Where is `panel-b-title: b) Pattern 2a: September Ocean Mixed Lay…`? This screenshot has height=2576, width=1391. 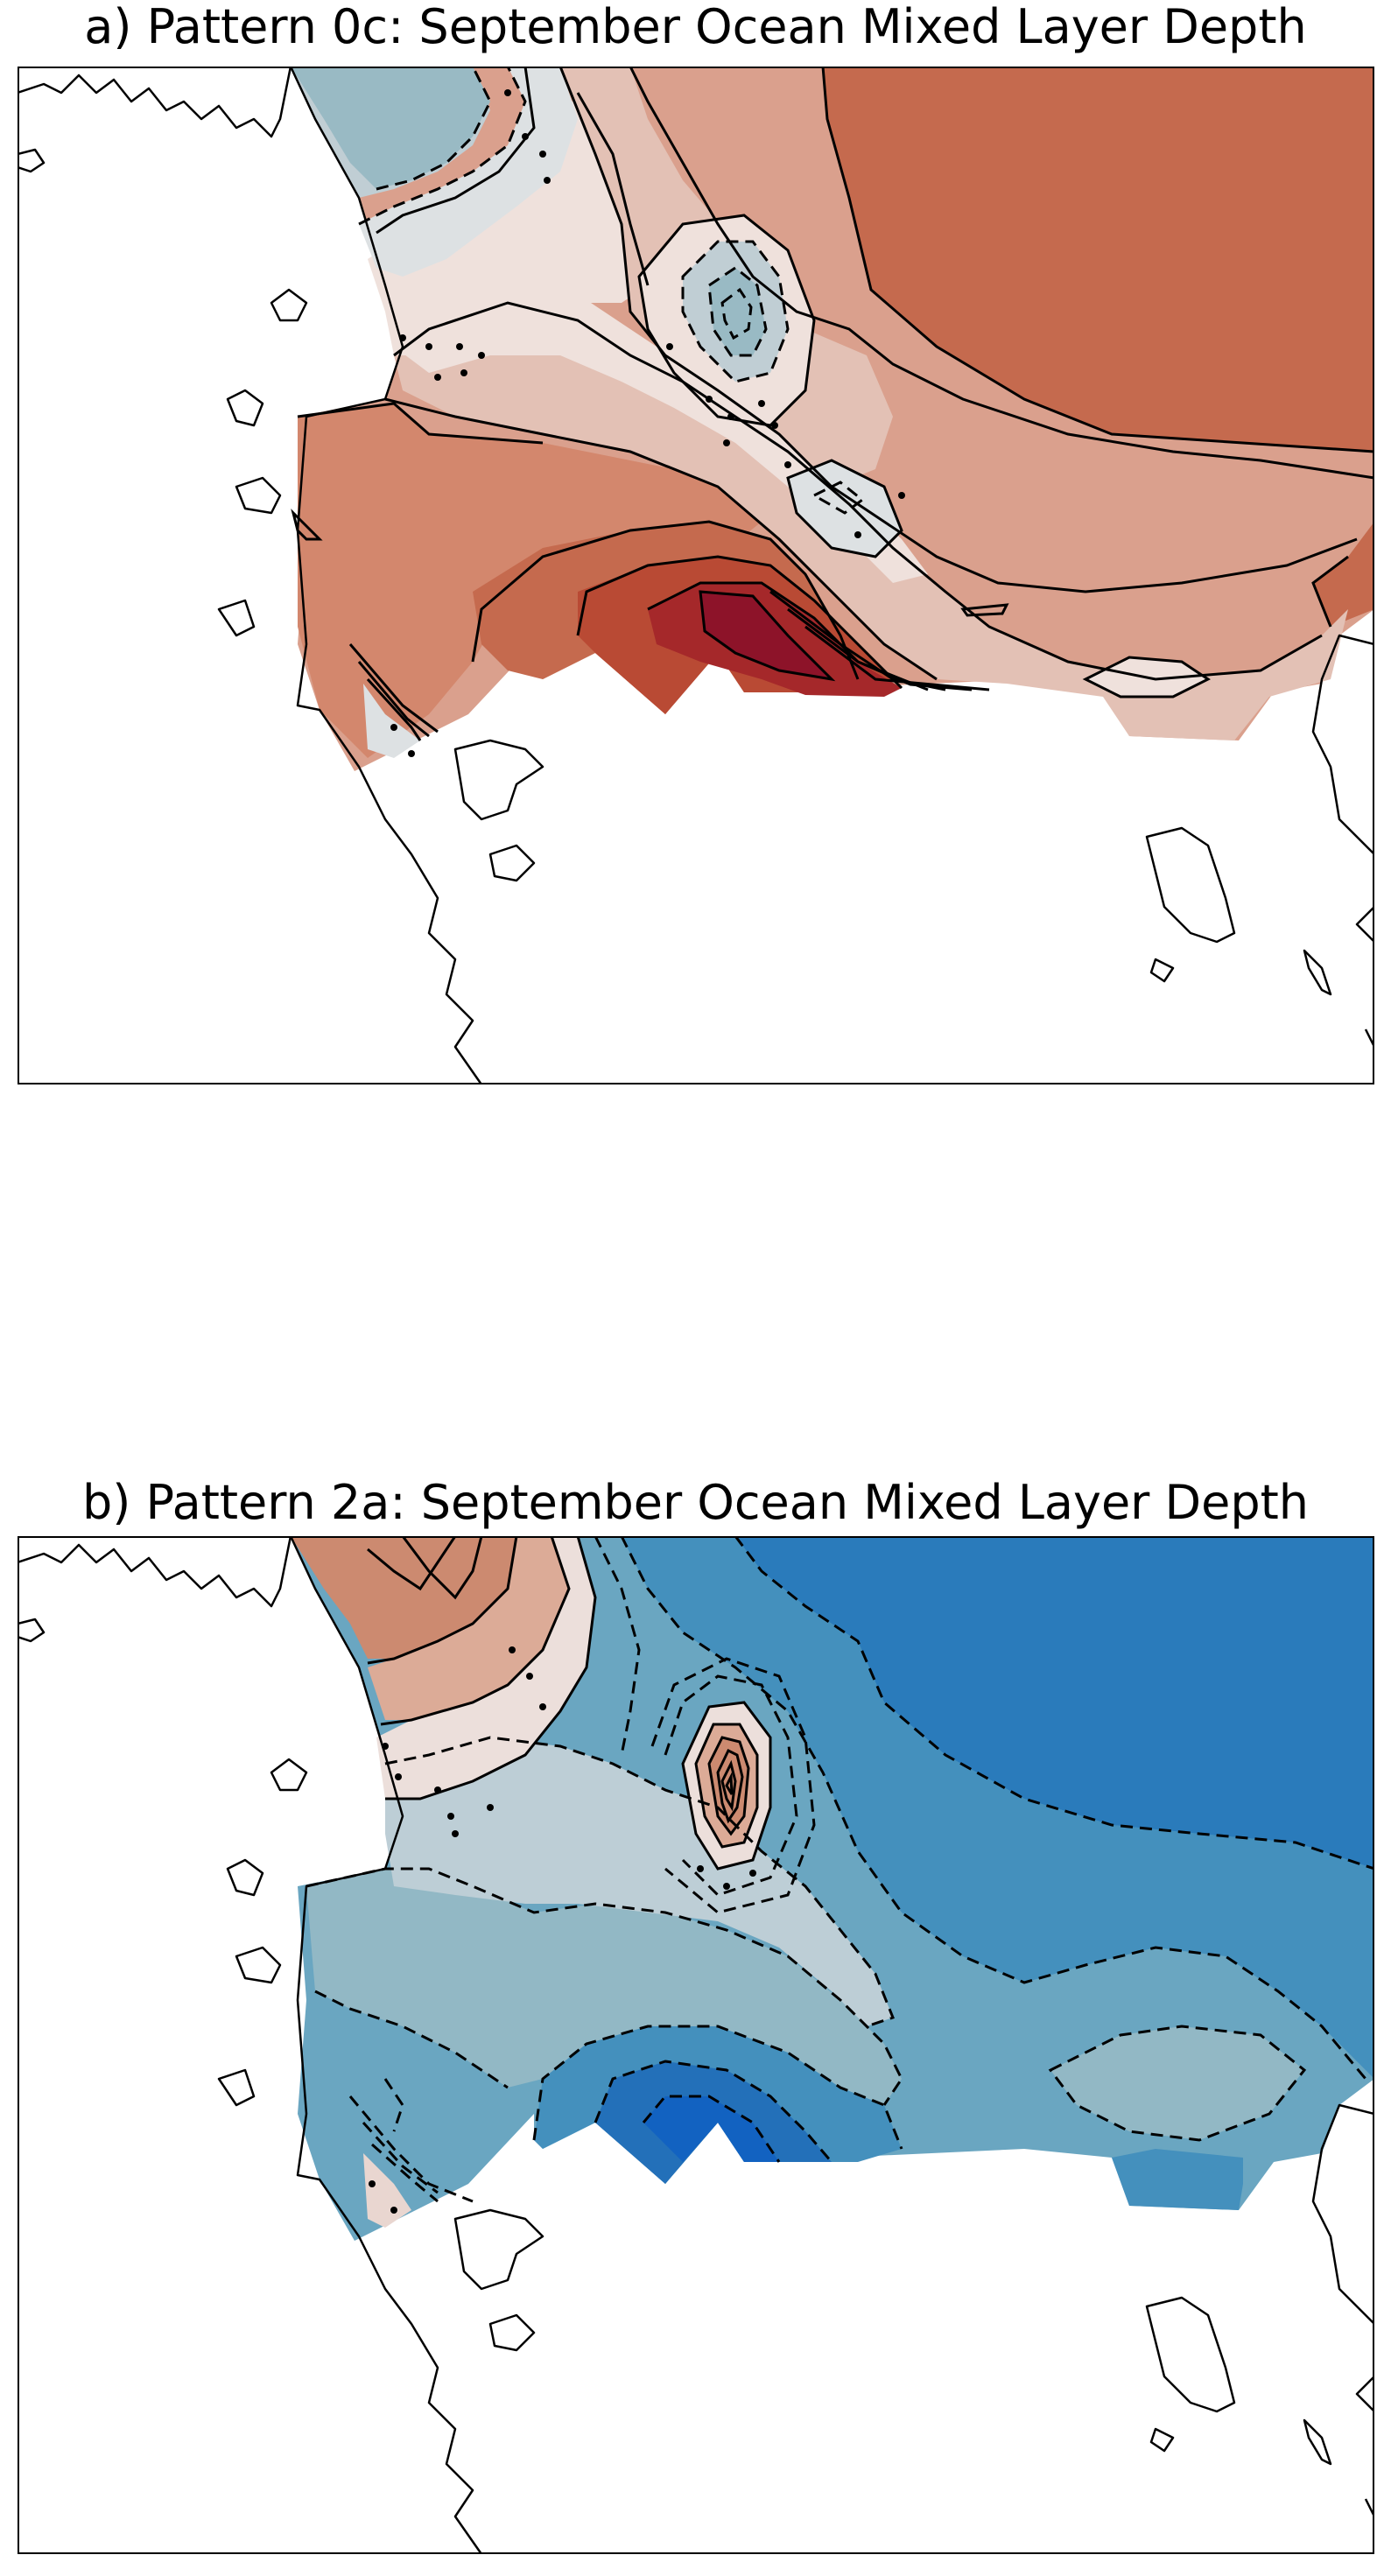
panel-b-title: b) Pattern 2a: September Ocean Mixed Lay… is located at coordinates (695, 1502).